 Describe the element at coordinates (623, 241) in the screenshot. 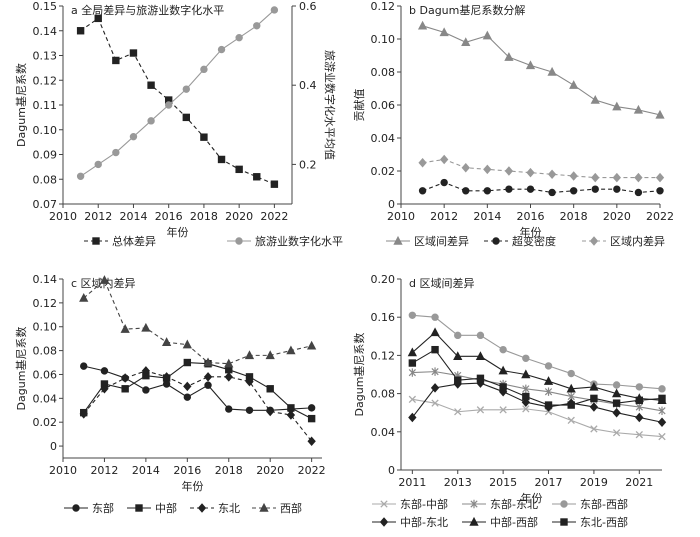

I see `legend-item: 区域内差异` at that location.